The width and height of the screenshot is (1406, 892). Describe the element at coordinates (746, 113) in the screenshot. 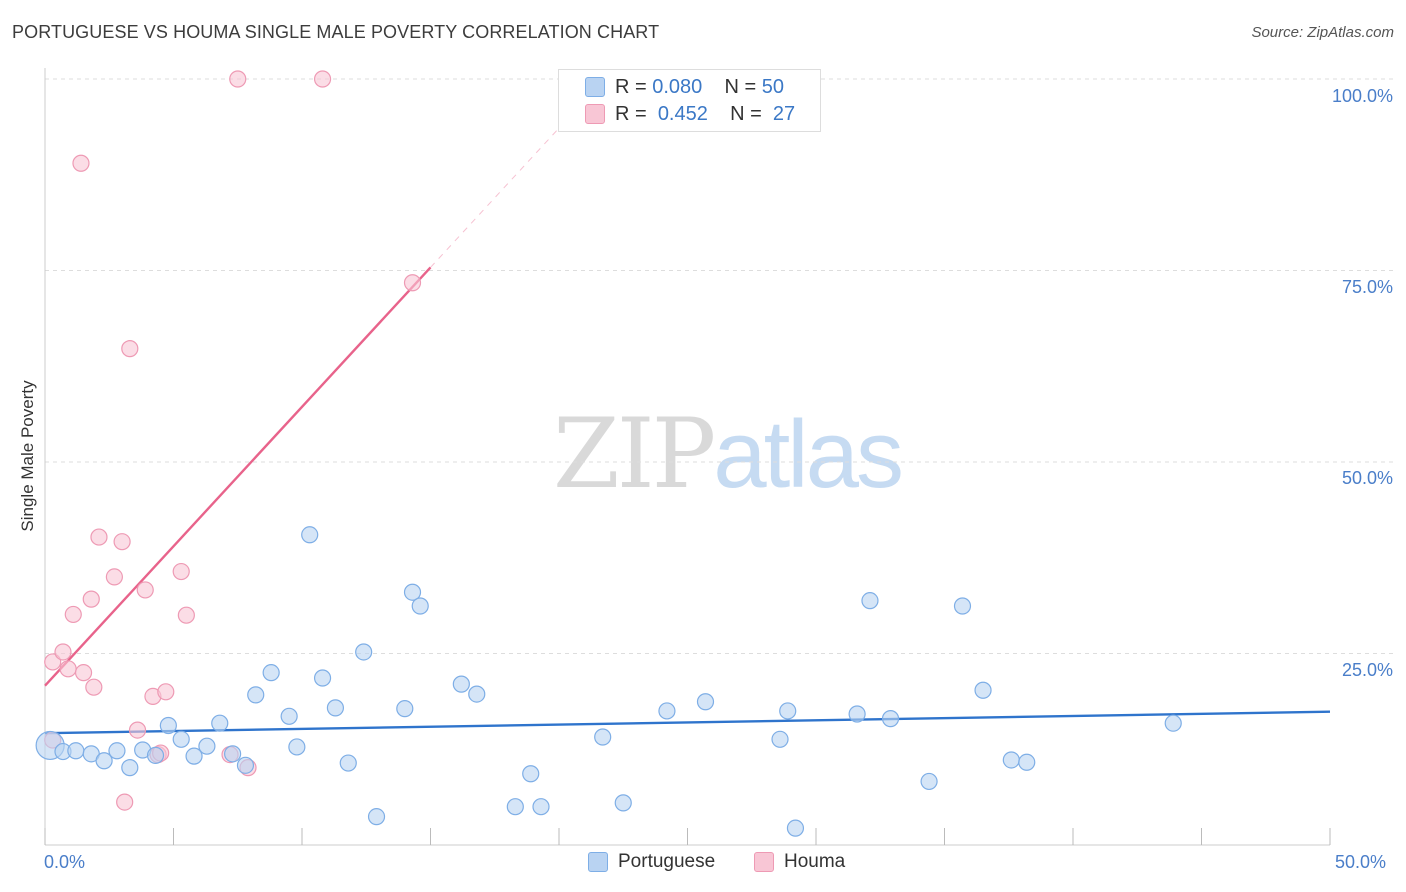

I see `houma-n-label: N =` at that location.